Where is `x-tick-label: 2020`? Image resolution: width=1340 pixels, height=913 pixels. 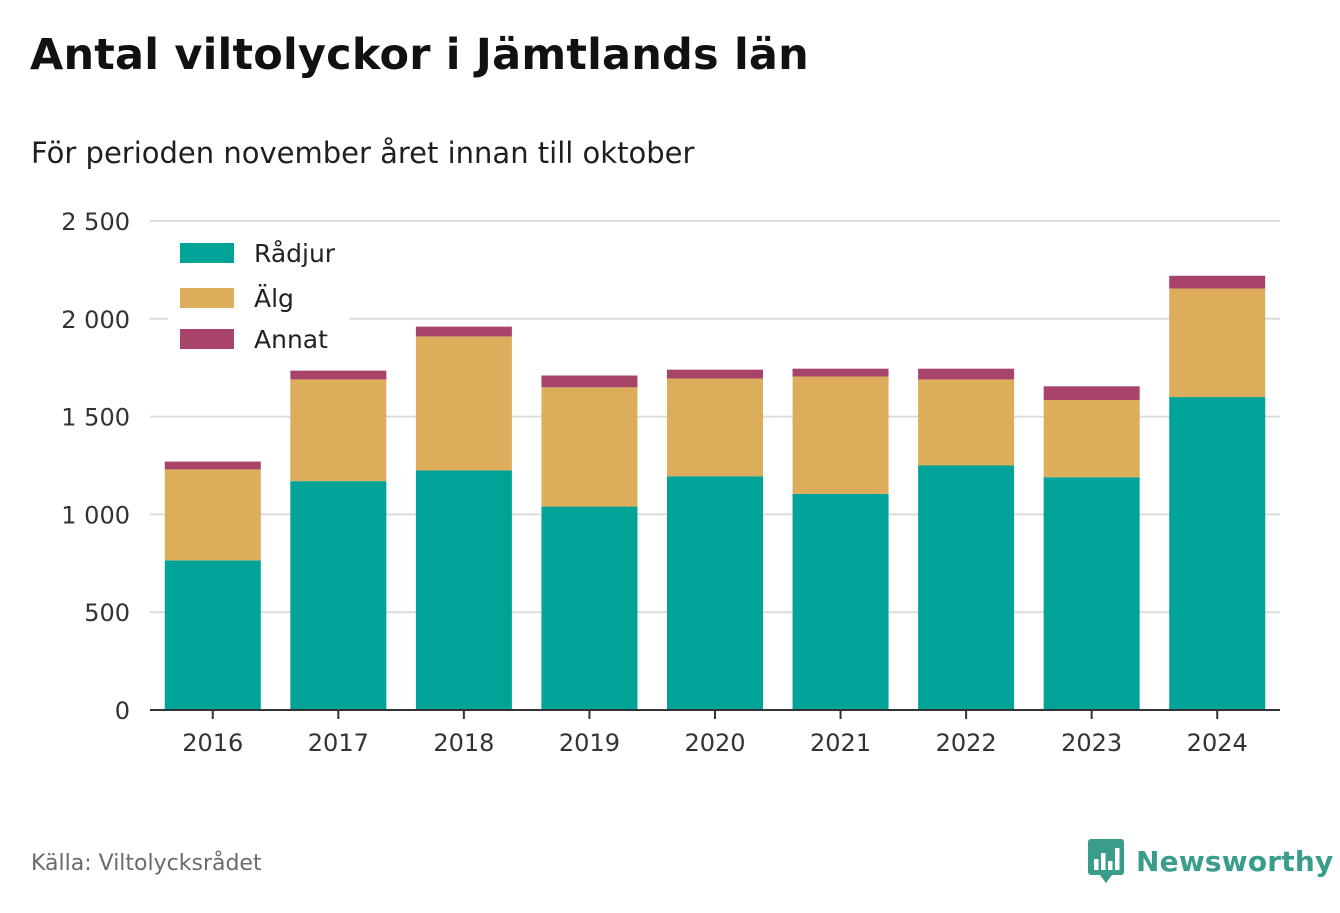 x-tick-label: 2020 is located at coordinates (714, 743).